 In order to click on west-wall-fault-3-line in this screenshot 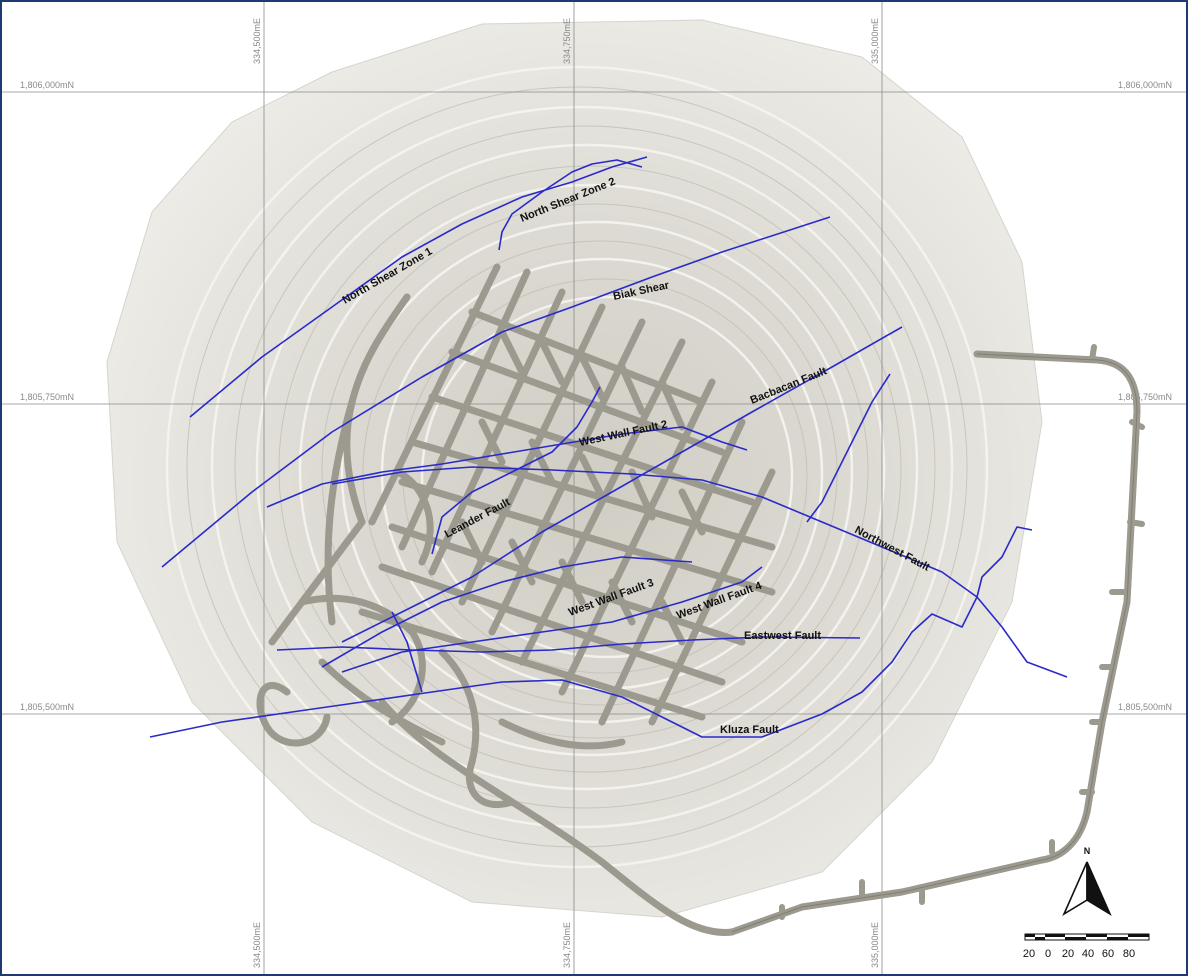, I will do `click(507, 612)`.